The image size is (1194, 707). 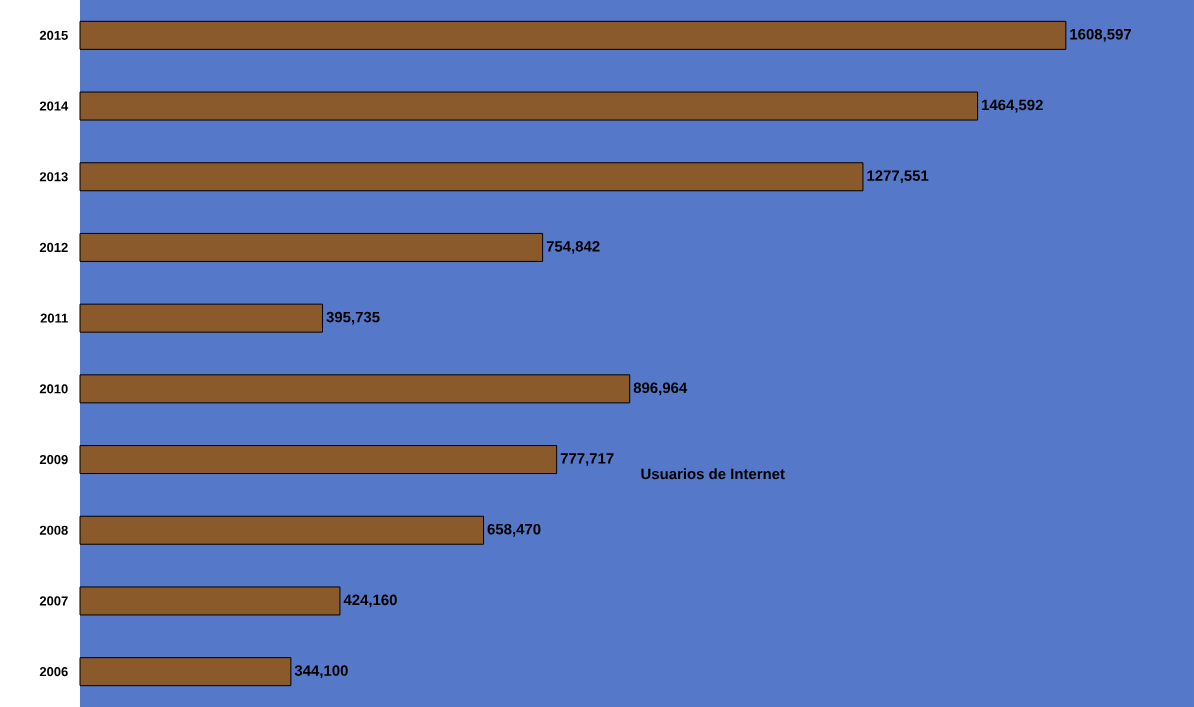 I want to click on data-label: 344,100, so click(x=321, y=672).